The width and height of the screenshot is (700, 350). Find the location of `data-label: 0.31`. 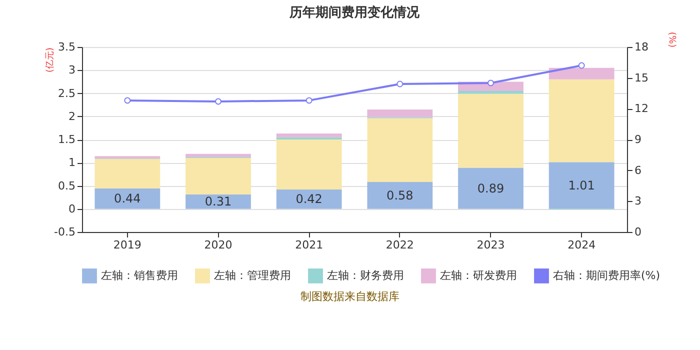

data-label: 0.31 is located at coordinates (218, 201).